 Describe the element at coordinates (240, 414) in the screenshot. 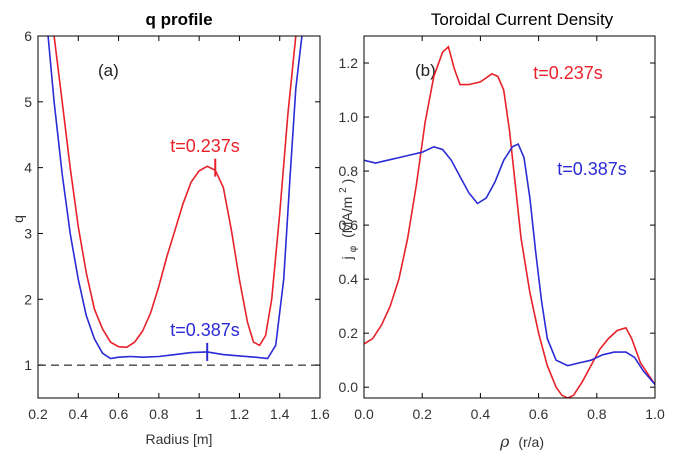

I see `x-tick-label: 1.2` at that location.